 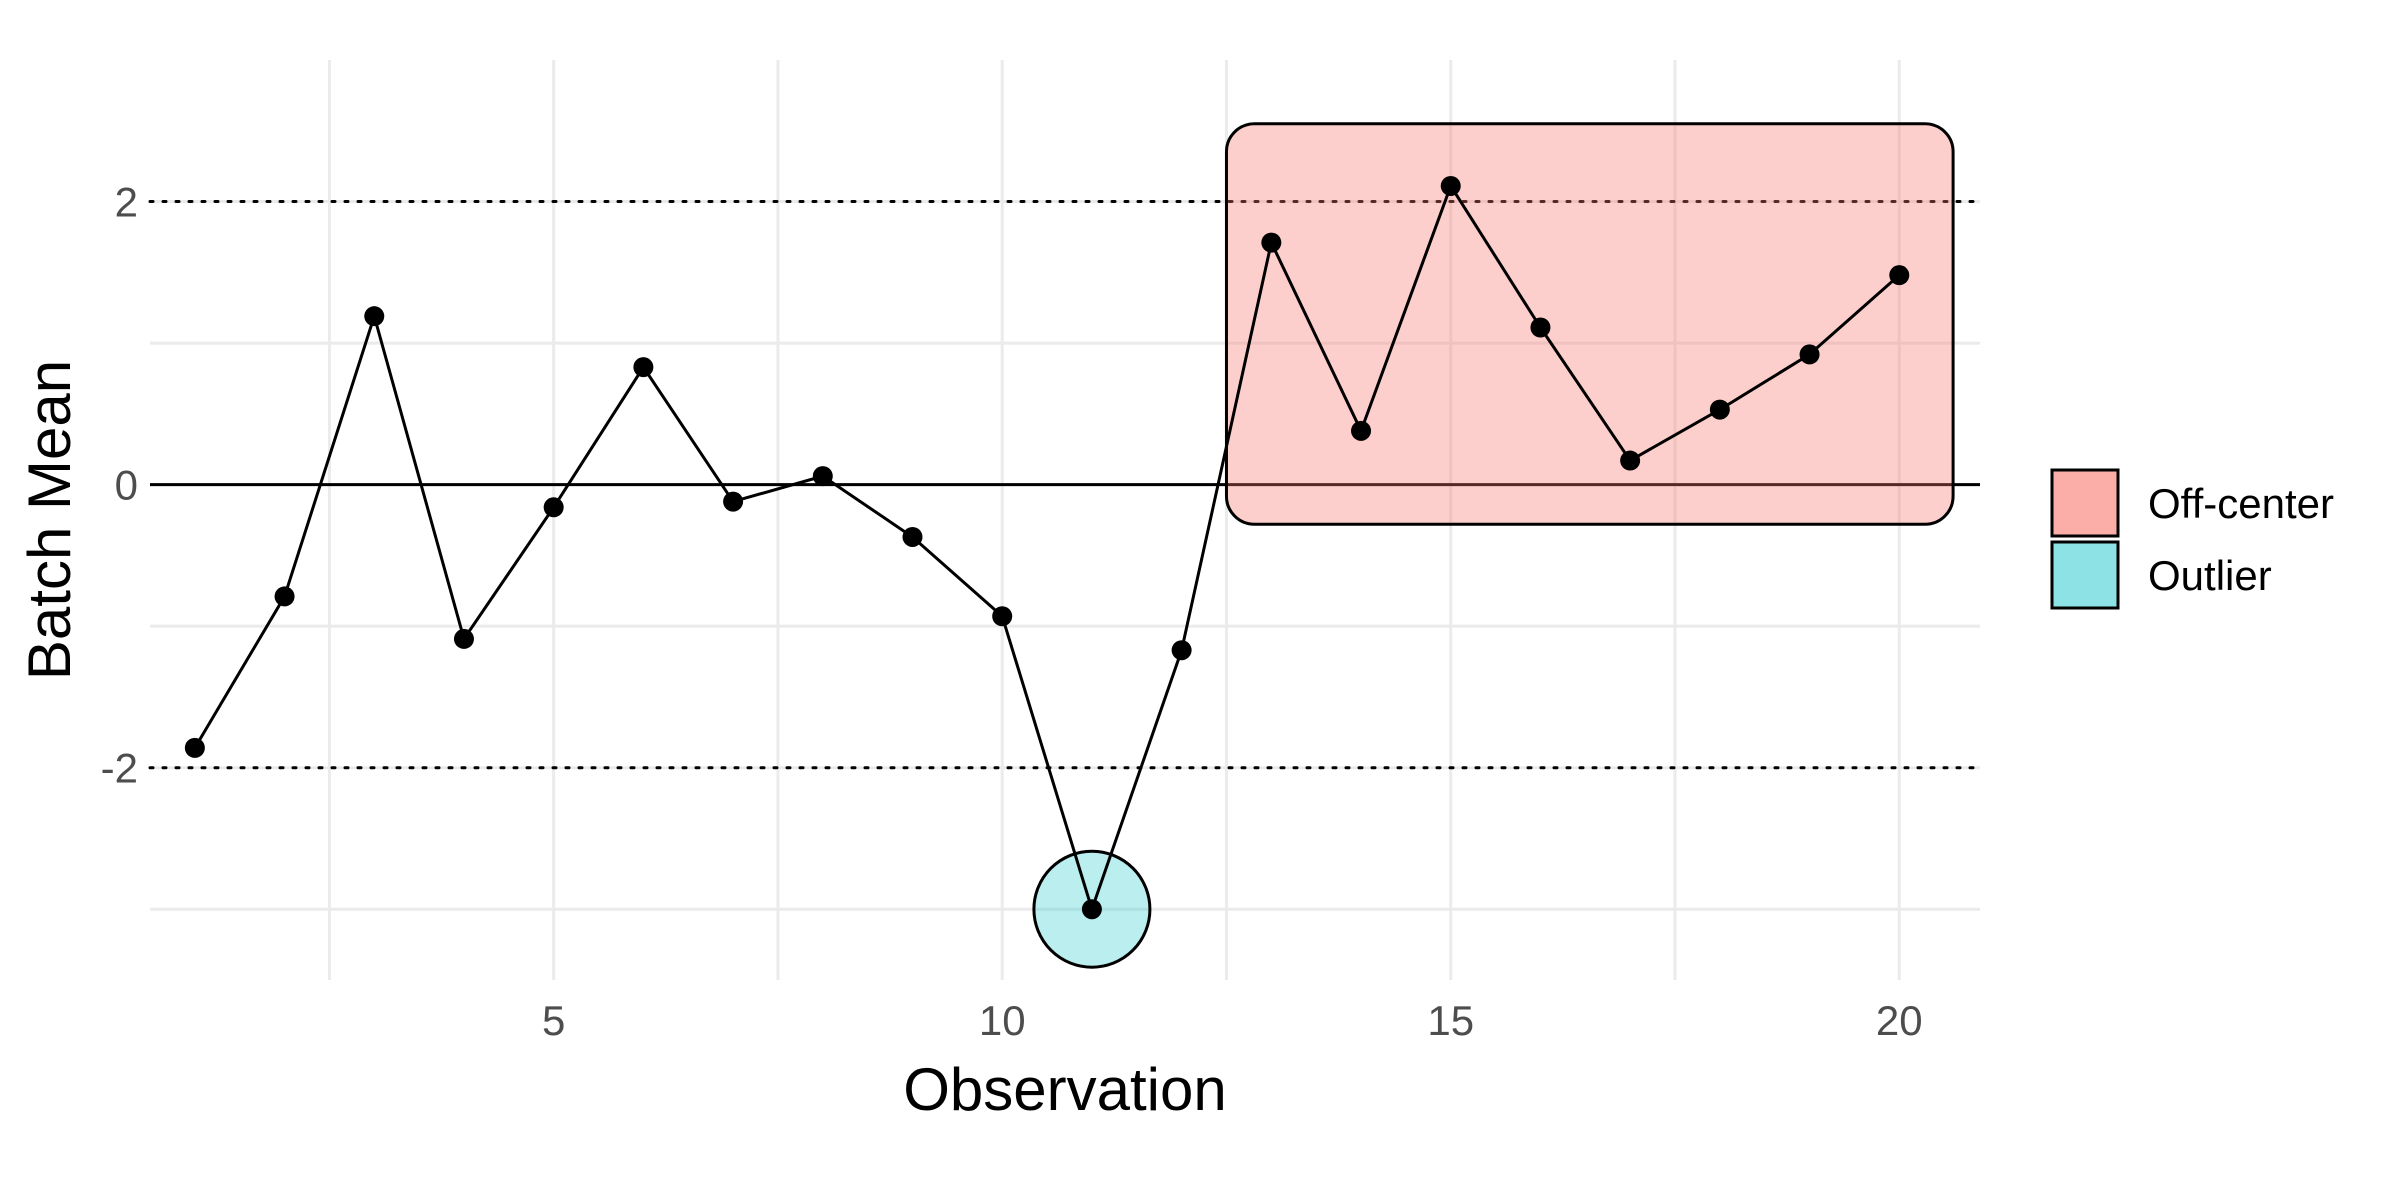 What do you see at coordinates (2241, 503) in the screenshot?
I see `legend-label: Off-center` at bounding box center [2241, 503].